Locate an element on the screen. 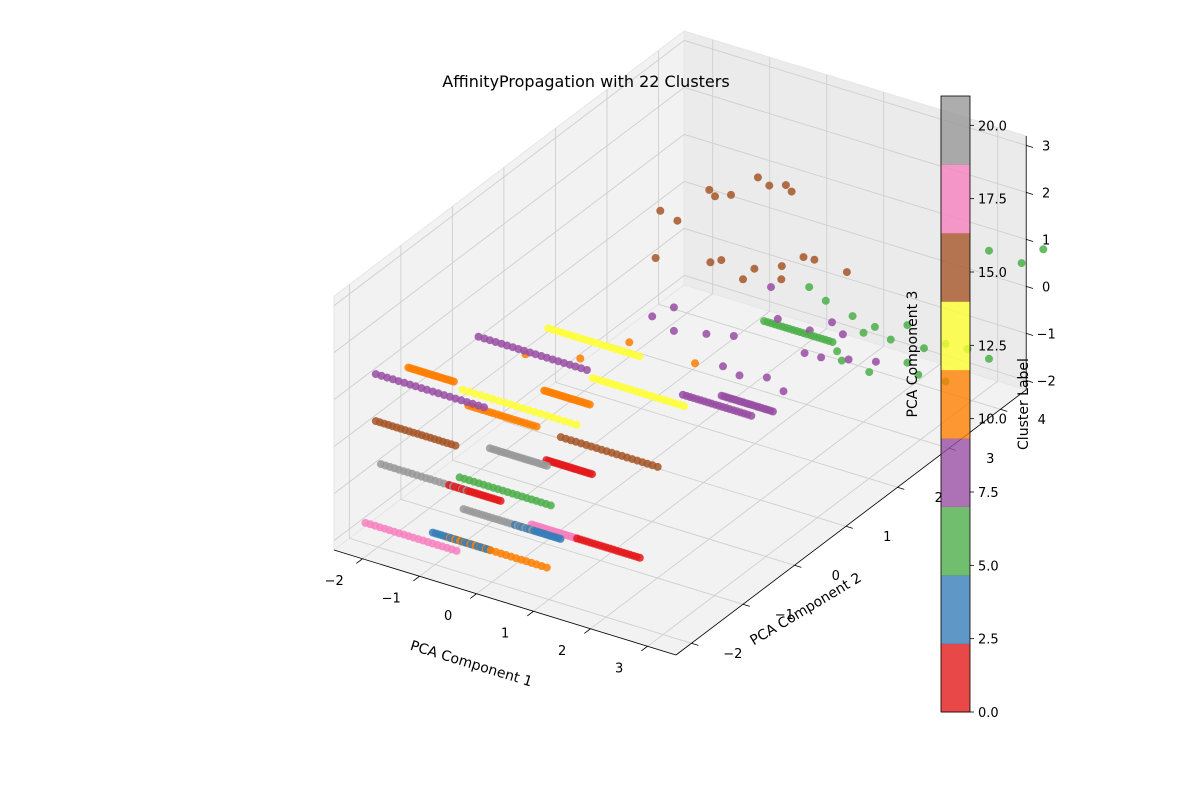  z-tick-label: 1 is located at coordinates (1046, 240).